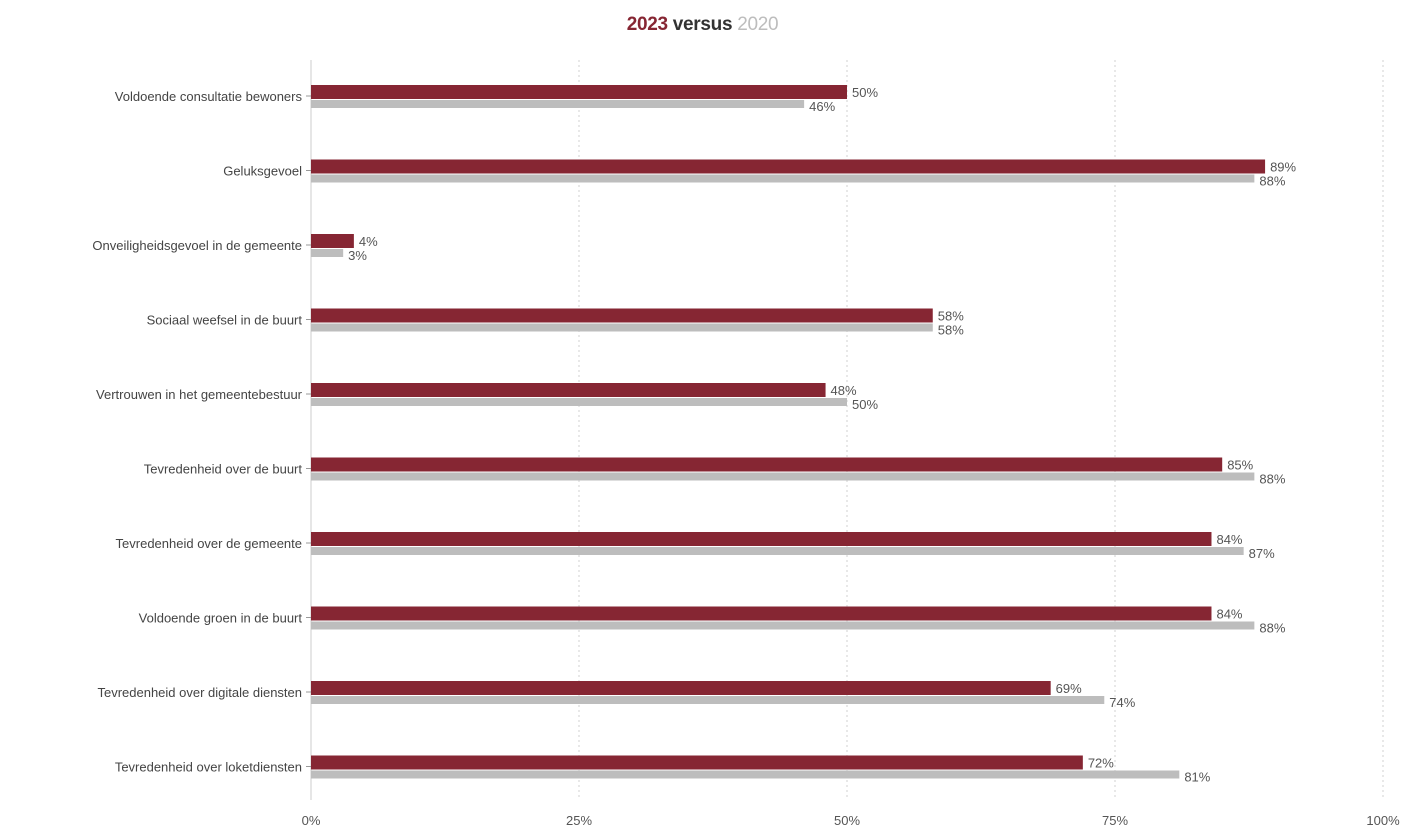  I want to click on value-label-2023-9: 72%, so click(1101, 763).